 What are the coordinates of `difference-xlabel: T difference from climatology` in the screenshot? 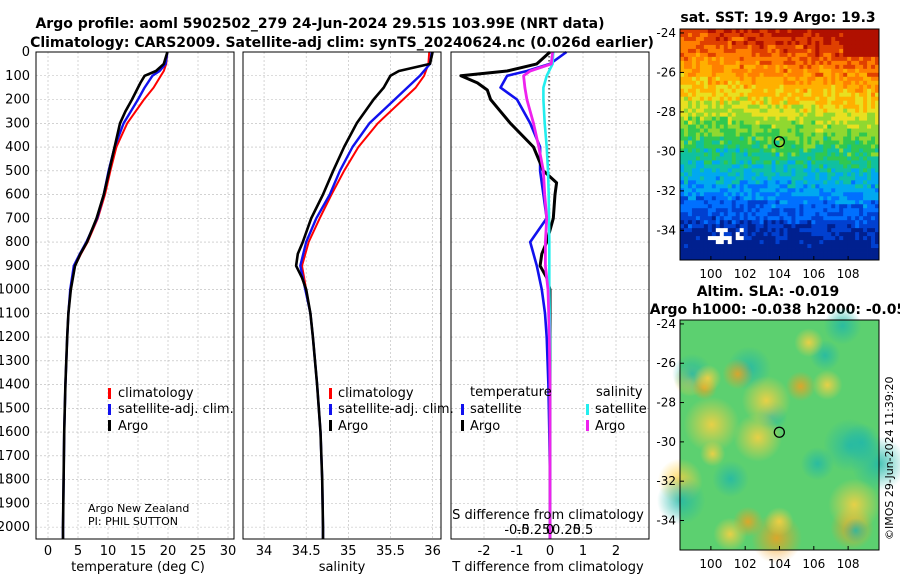 It's located at (547, 567).